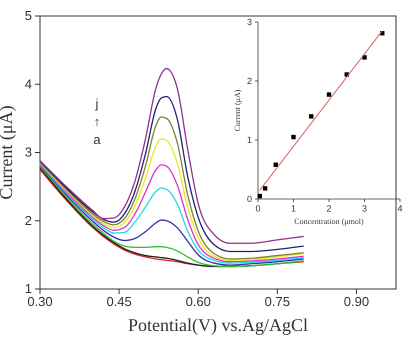  Describe the element at coordinates (40, 302) in the screenshot. I see `x-tick-label: 0.30` at that location.